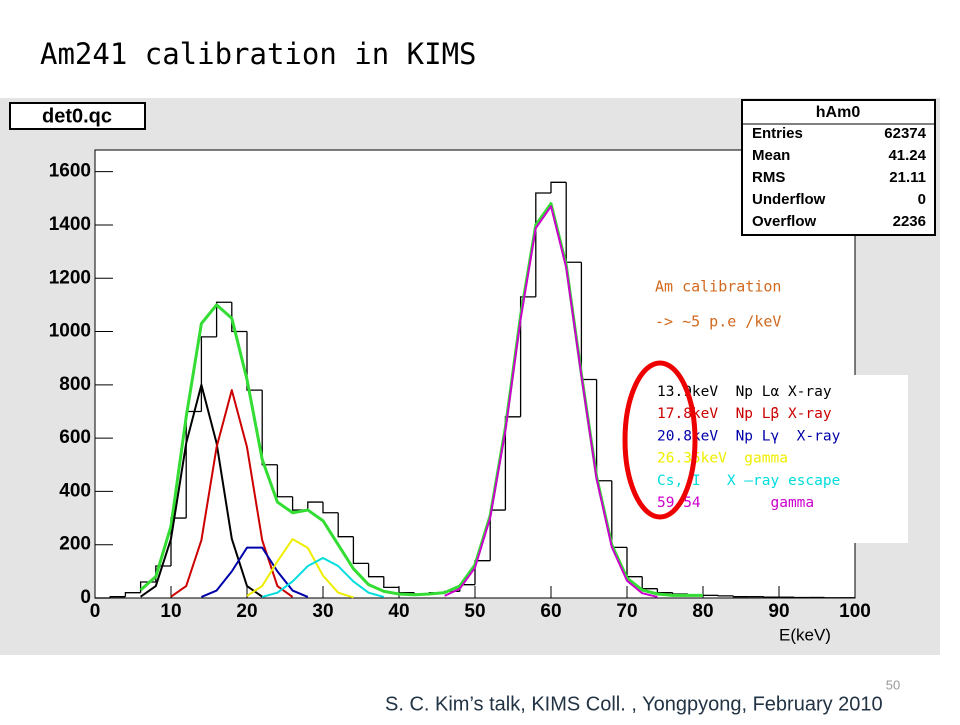 The width and height of the screenshot is (960, 725). Describe the element at coordinates (398, 611) in the screenshot. I see `x-tick-label: 40` at that location.